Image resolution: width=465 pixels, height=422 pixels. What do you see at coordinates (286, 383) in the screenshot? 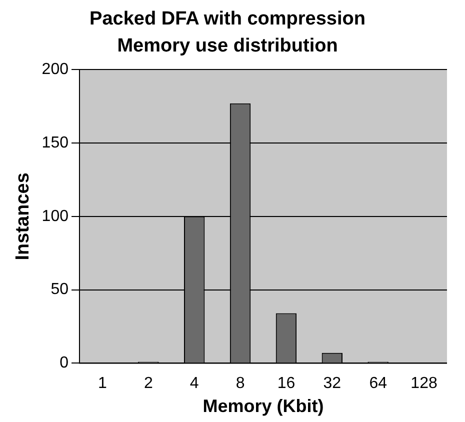
I see `x-tick-label: 16` at bounding box center [286, 383].